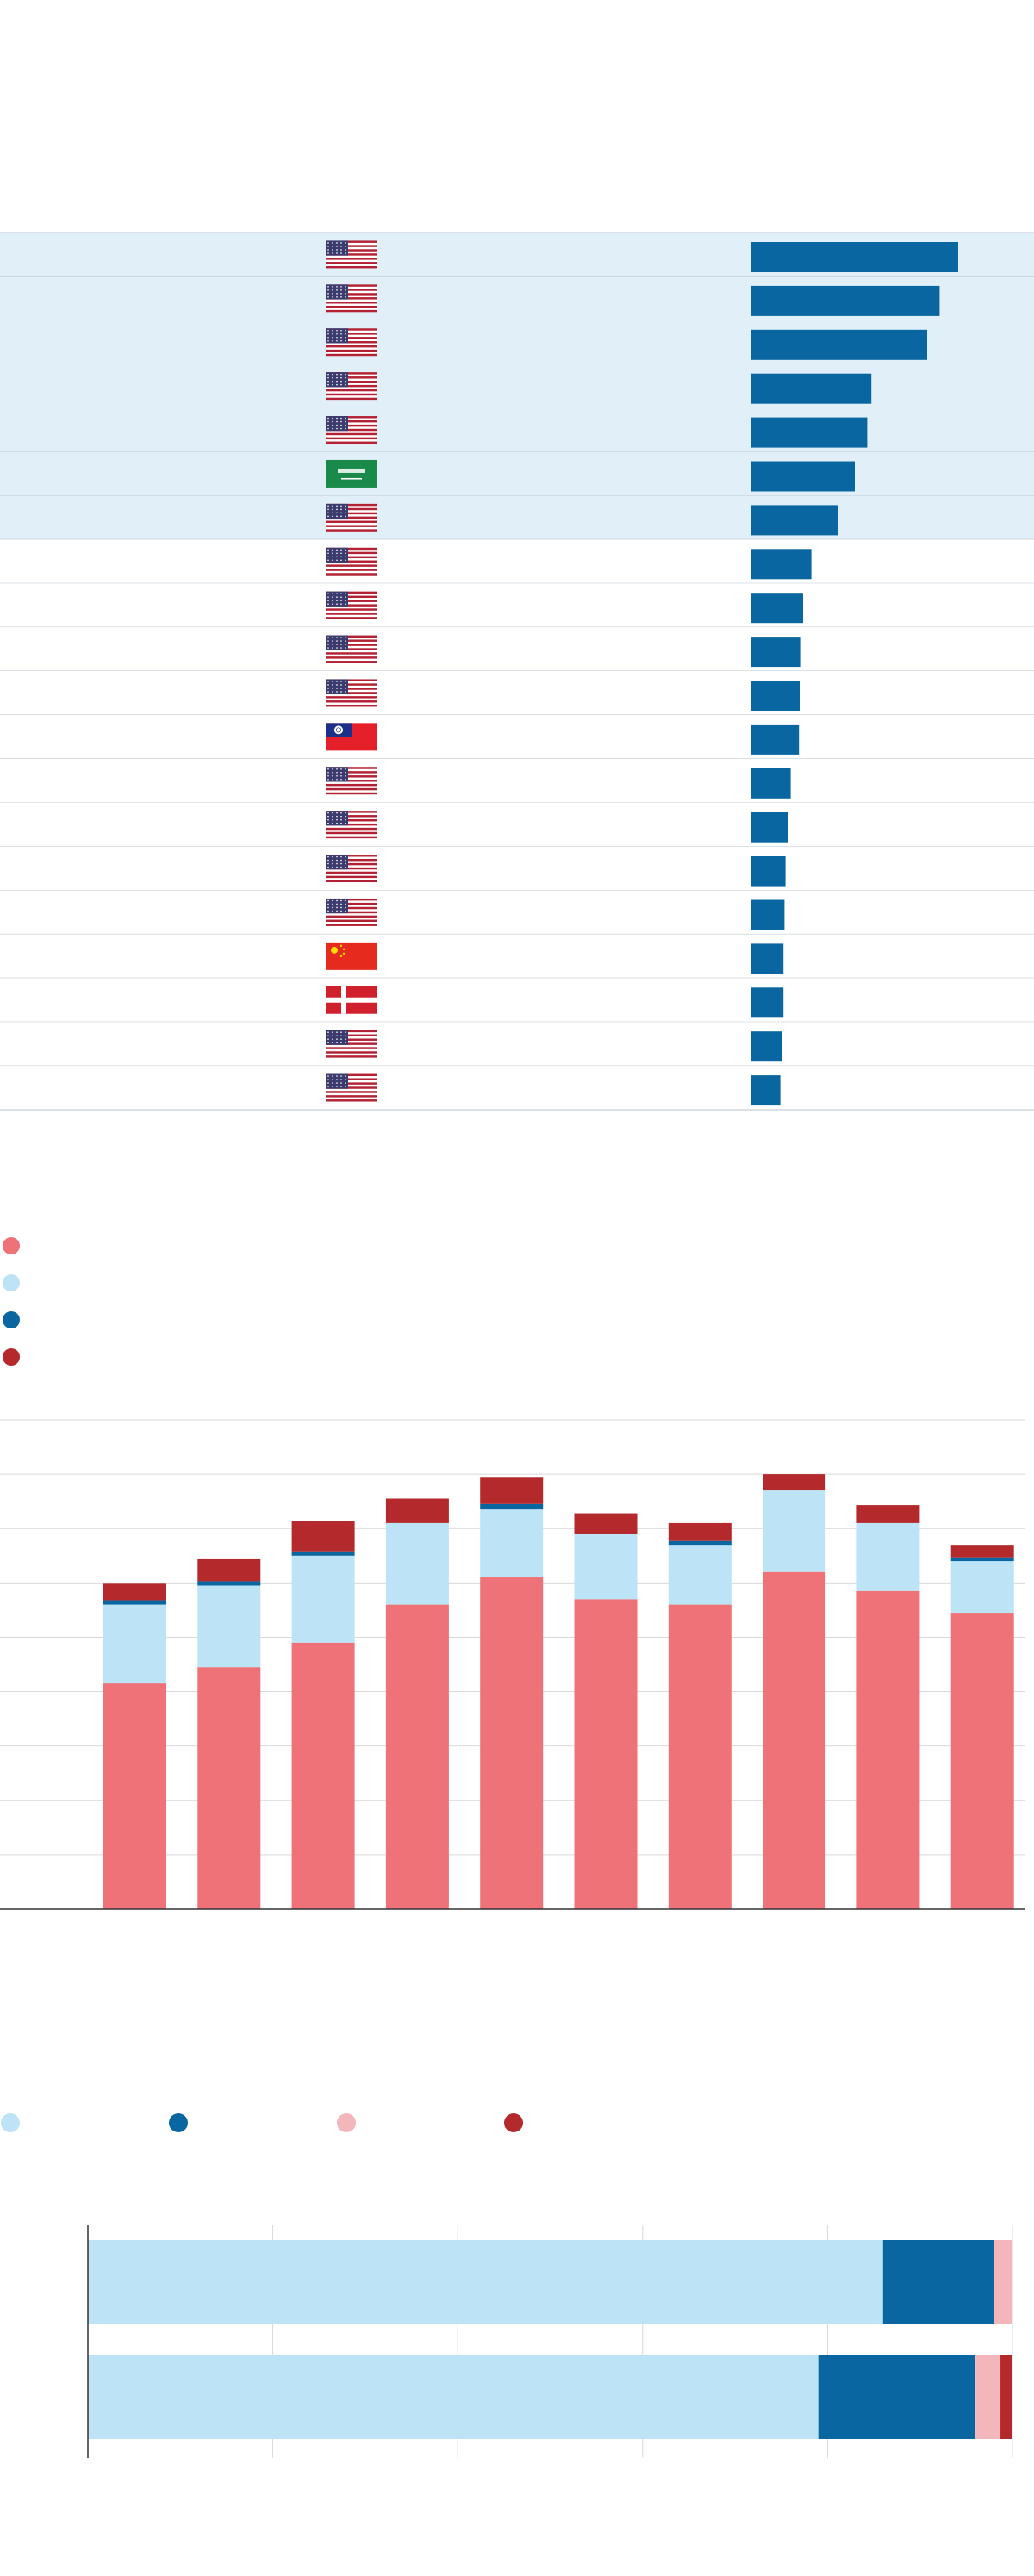 The height and width of the screenshot is (2576, 1034). Describe the element at coordinates (351, 1000) in the screenshot. I see `denmark-flag-icon` at that location.